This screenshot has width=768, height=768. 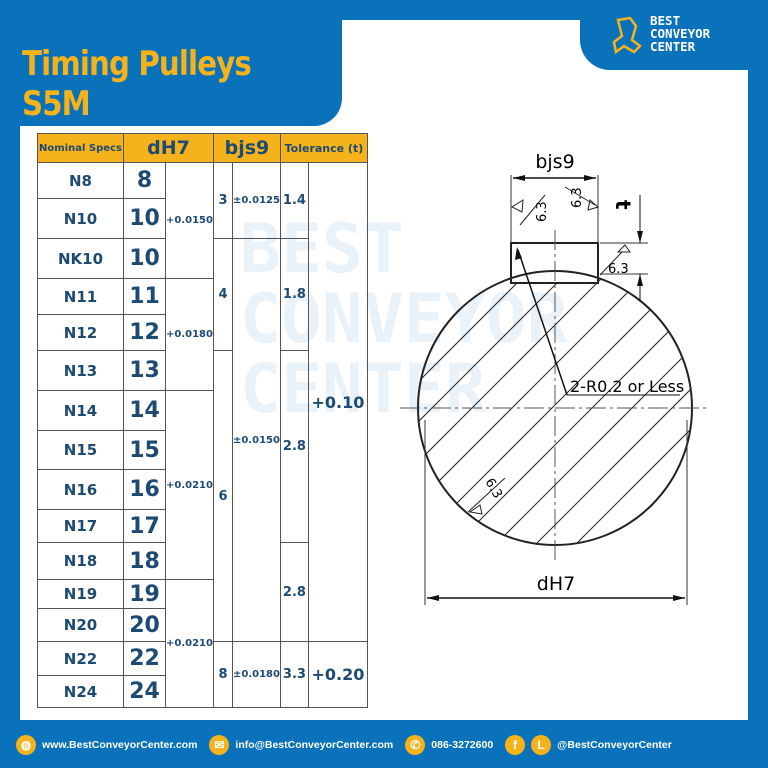 I want to click on dh7-value: 24, so click(x=144, y=691).